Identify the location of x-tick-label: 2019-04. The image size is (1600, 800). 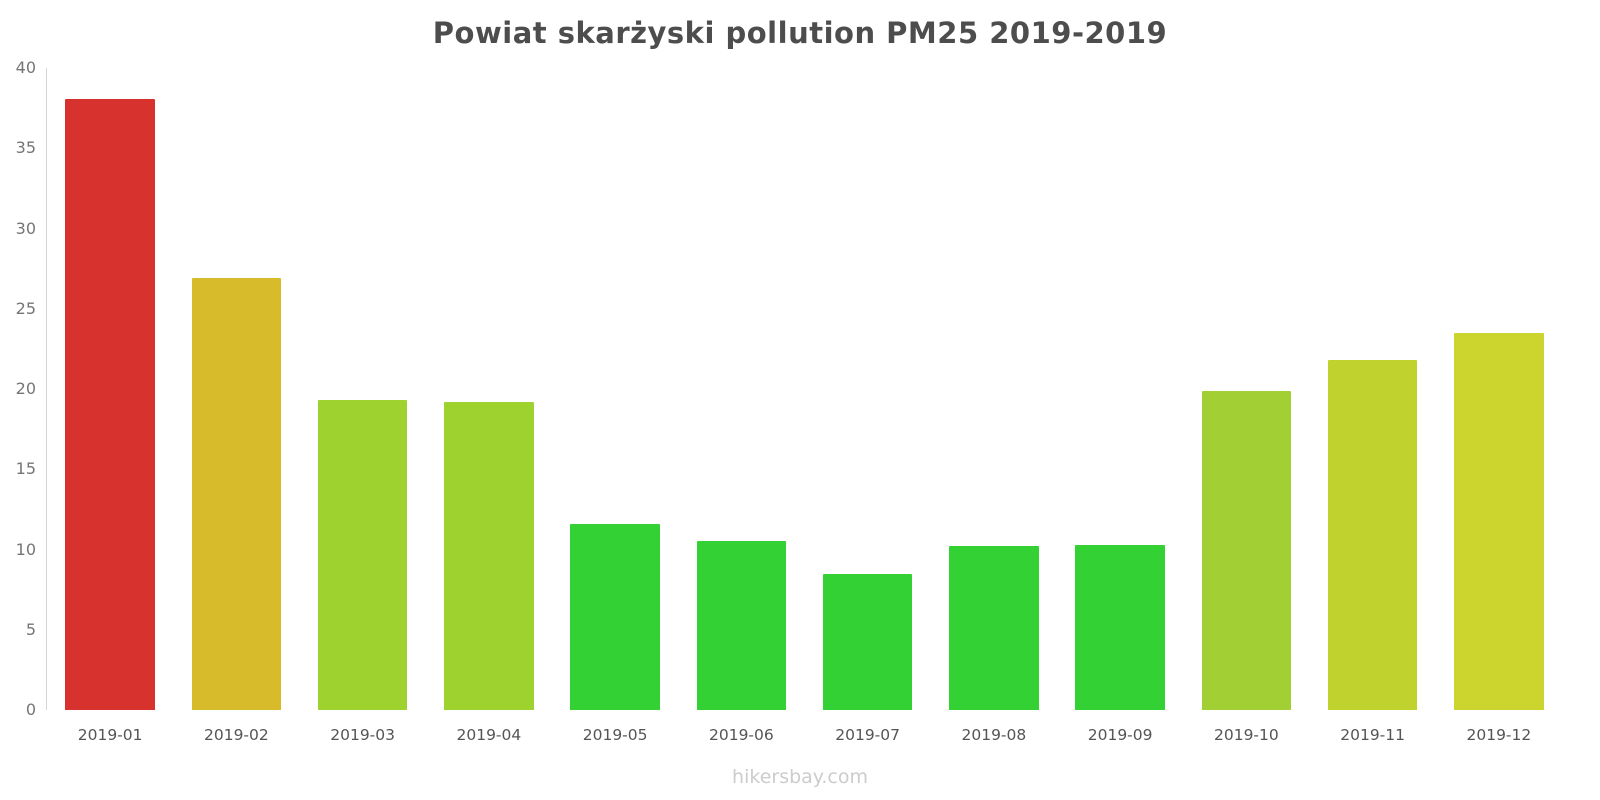
(489, 735).